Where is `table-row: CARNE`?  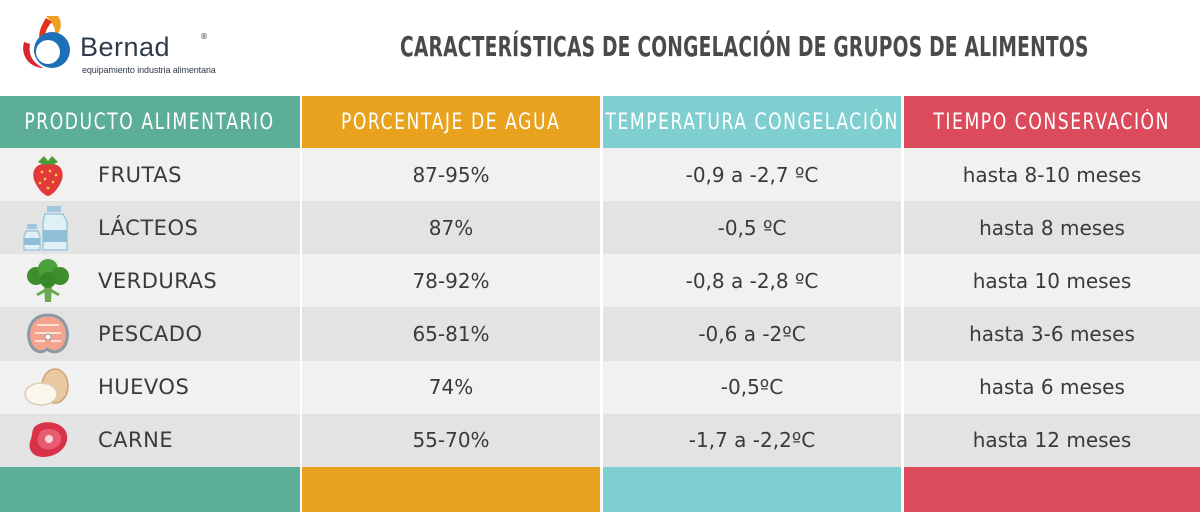 table-row: CARNE is located at coordinates (150, 440).